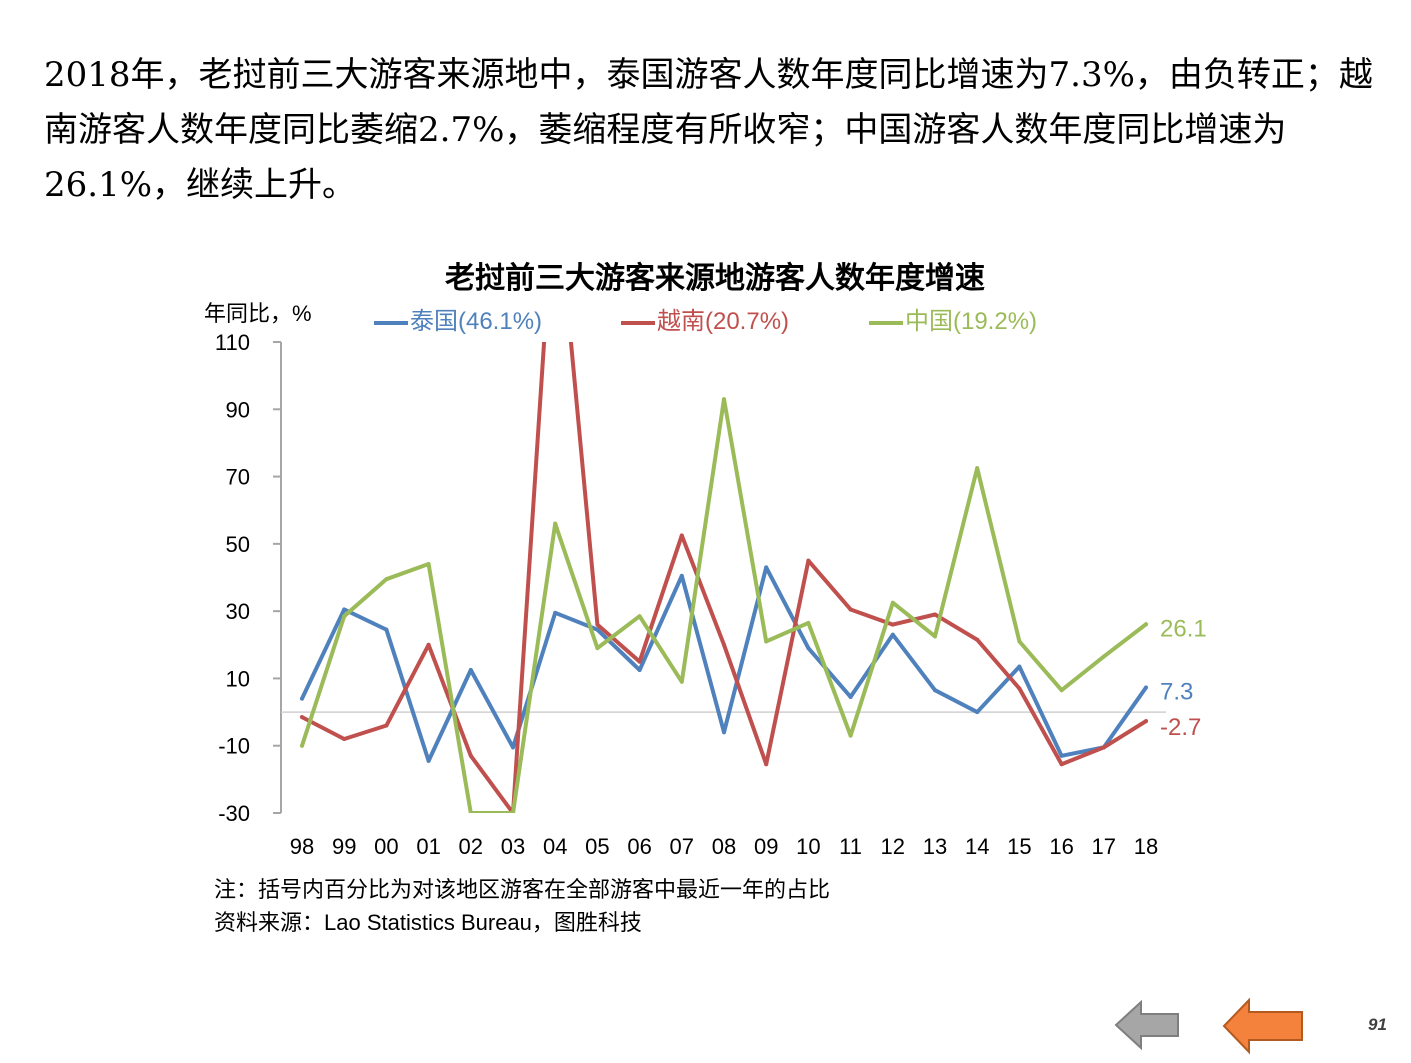 The height and width of the screenshot is (1063, 1411). Describe the element at coordinates (1262, 1026) in the screenshot. I see `left-arrow-icon` at that location.